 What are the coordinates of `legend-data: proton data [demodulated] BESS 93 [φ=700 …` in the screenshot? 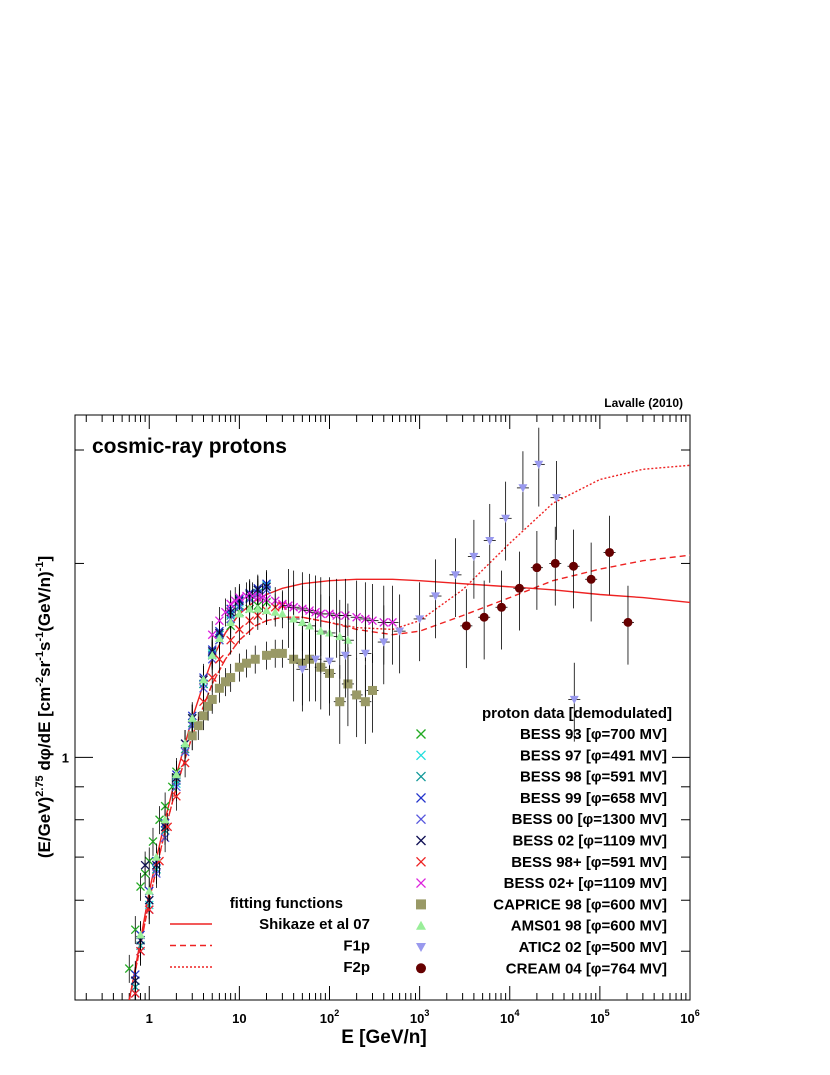 It's located at (544, 841).